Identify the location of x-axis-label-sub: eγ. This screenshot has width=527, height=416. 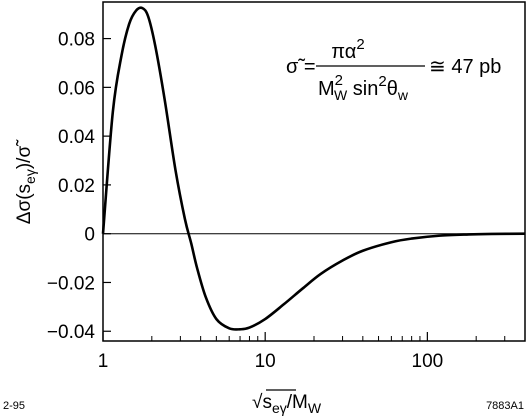
(279, 408).